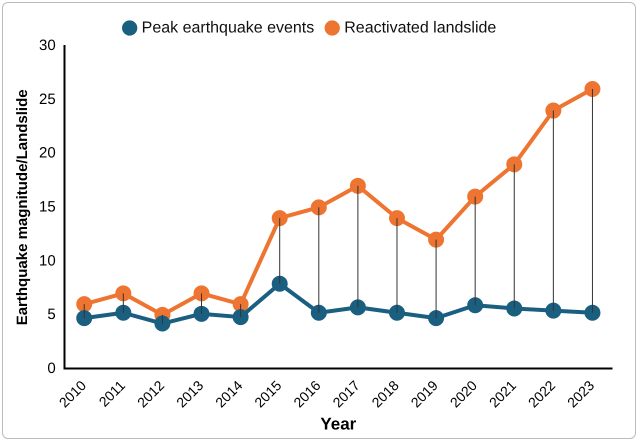 The height and width of the screenshot is (443, 640). I want to click on y-axis-title: Earthquake magnitude/Landslide, so click(23, 207).